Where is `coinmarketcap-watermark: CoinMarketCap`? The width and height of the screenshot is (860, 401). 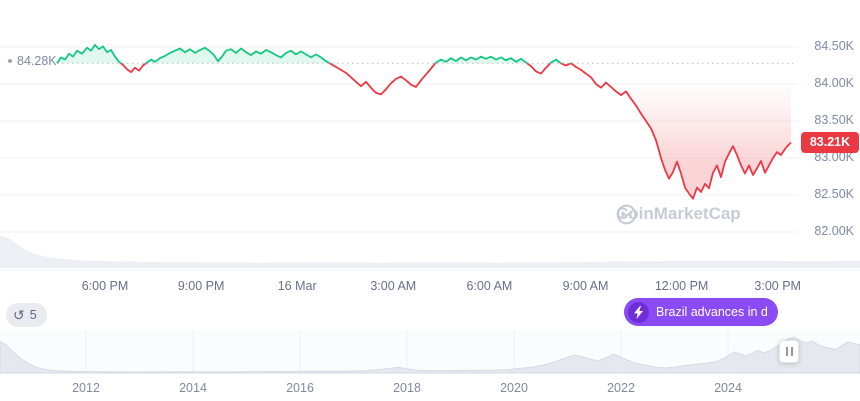
coinmarketcap-watermark: CoinMarketCap is located at coordinates (678, 214).